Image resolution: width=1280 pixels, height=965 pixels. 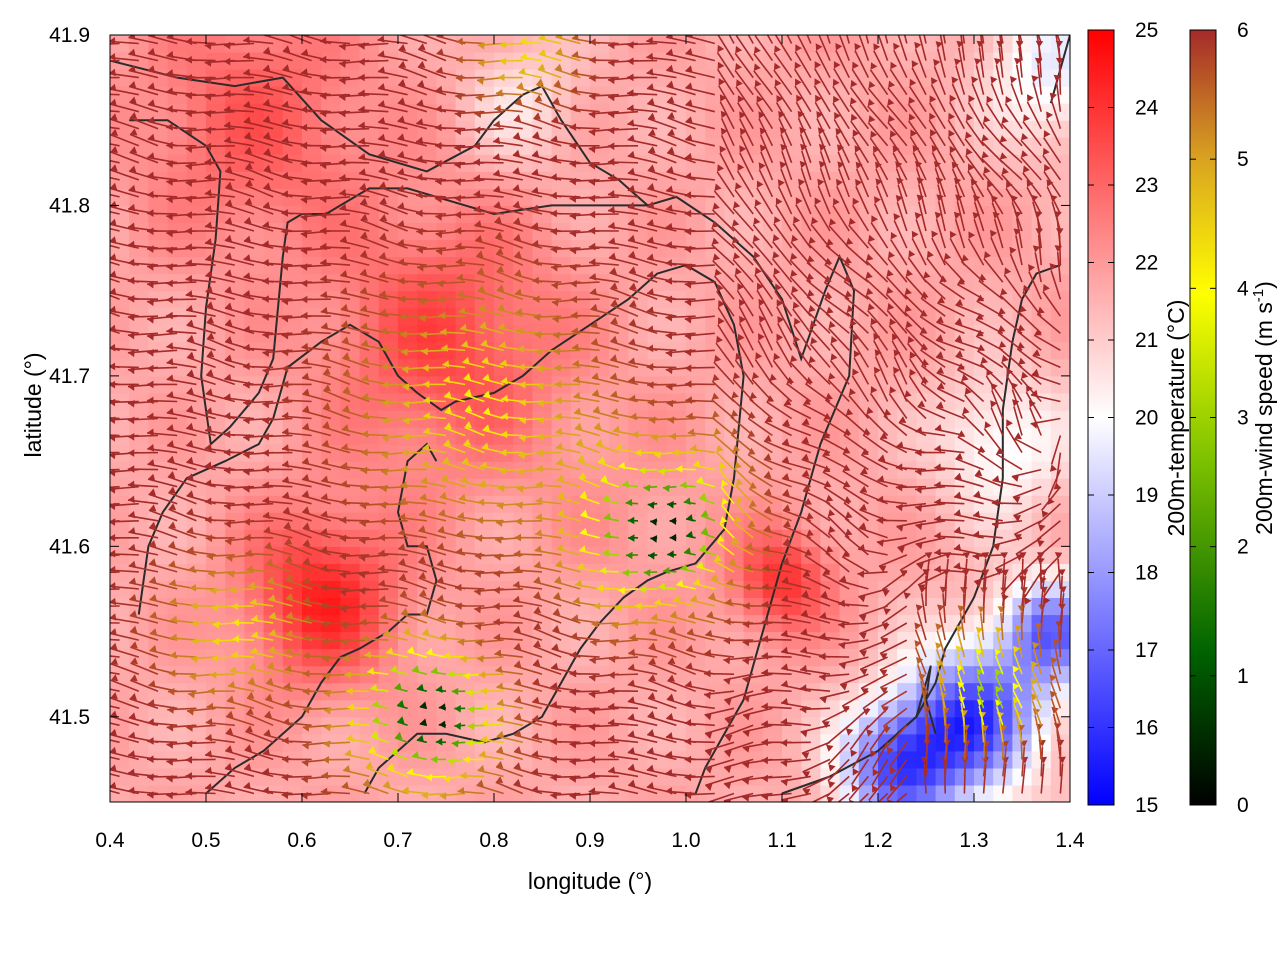 What do you see at coordinates (104, 61) in the screenshot?
I see `wind-arrow-shaft` at bounding box center [104, 61].